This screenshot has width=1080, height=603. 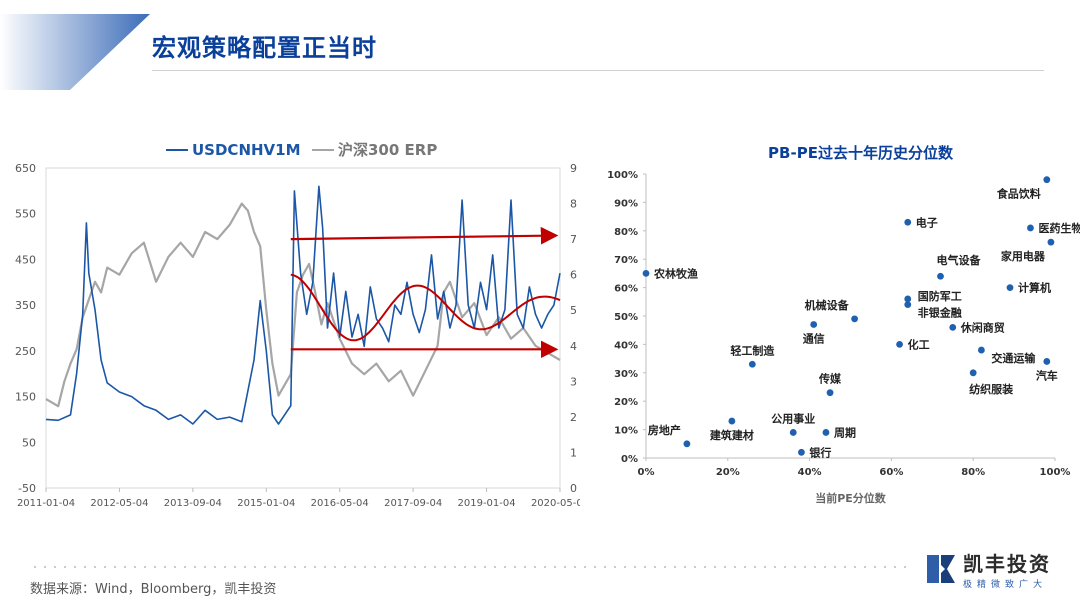 I want to click on x-tick-label: 2011-01-04, so click(x=46, y=503).